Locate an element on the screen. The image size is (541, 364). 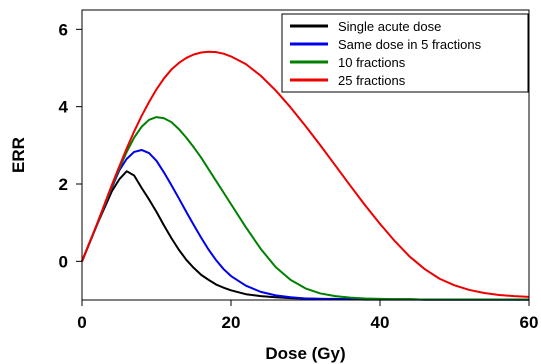
x-axis: 0 20 40 60 is located at coordinates (307, 316).